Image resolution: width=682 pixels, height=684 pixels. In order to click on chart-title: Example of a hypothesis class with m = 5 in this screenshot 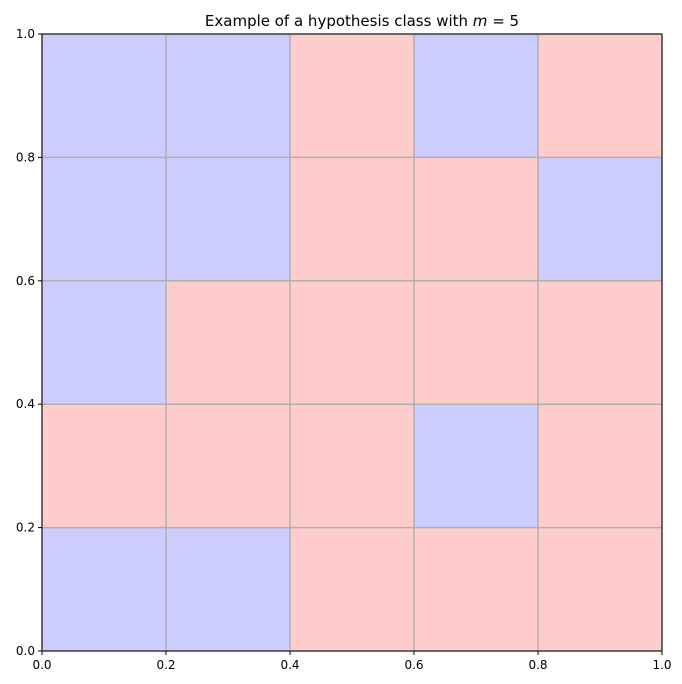, I will do `click(362, 21)`.